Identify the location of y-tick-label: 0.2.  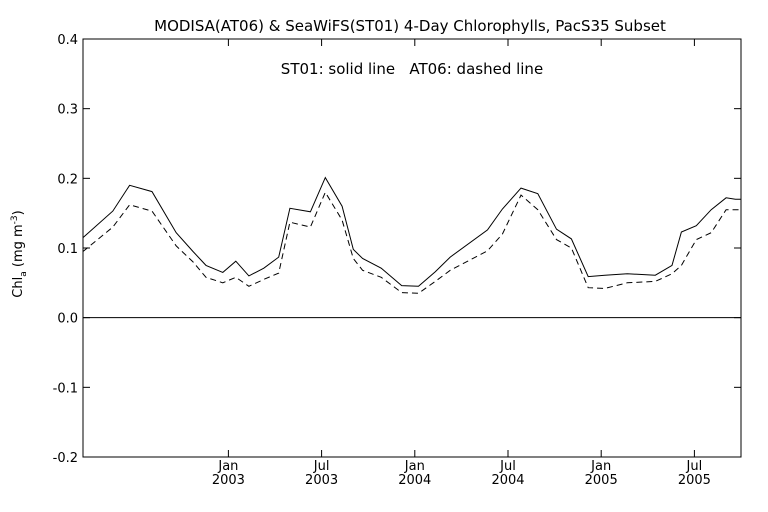
(67, 179).